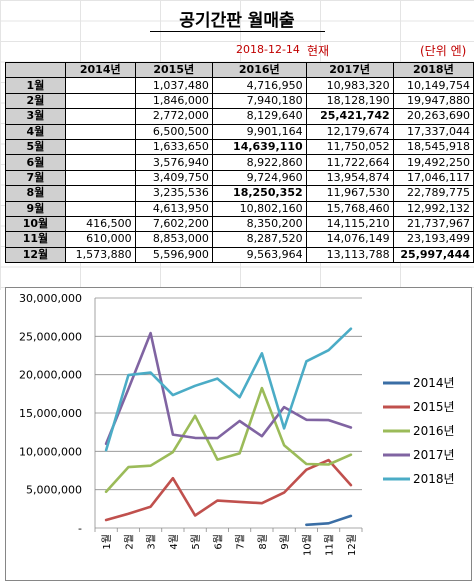 This screenshot has width=474, height=582. What do you see at coordinates (434, 479) in the screenshot?
I see `legend-label: 2018년` at bounding box center [434, 479].